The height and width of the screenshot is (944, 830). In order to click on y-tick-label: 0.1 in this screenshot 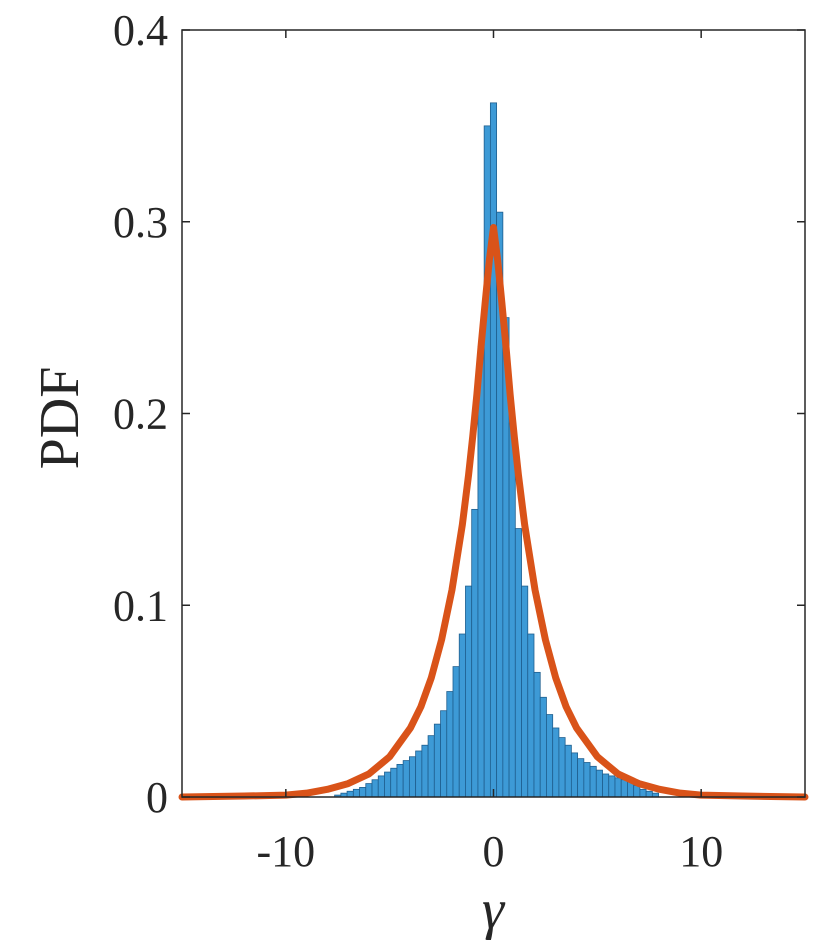, I will do `click(140, 605)`.